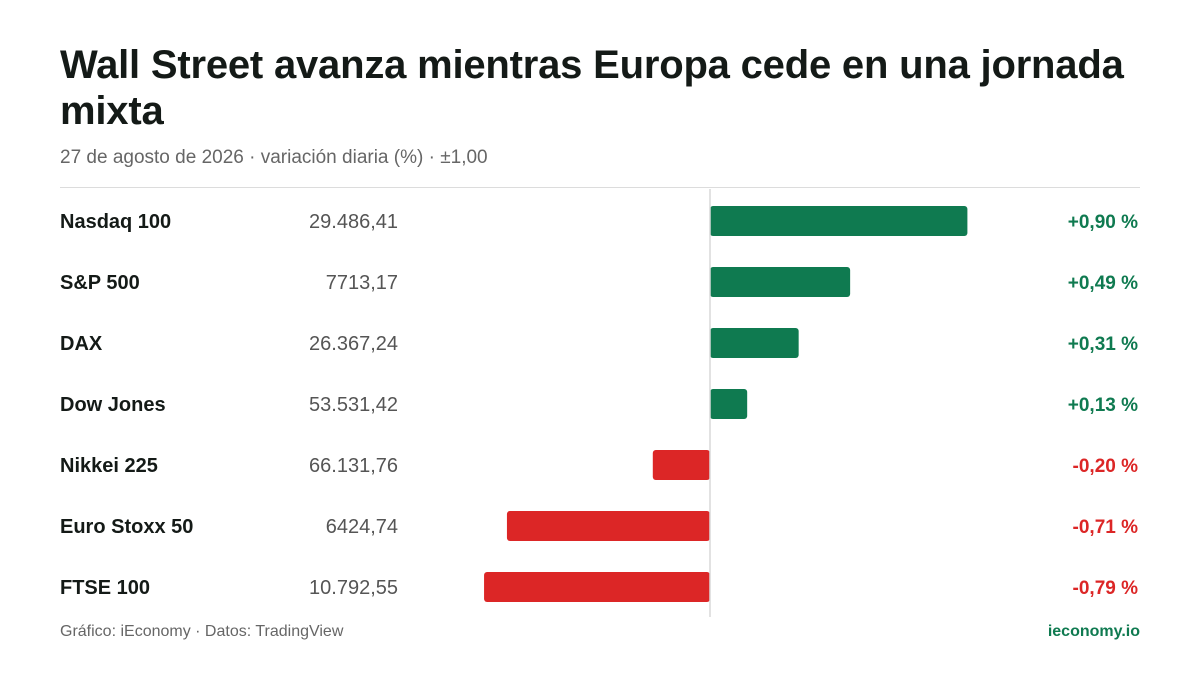  What do you see at coordinates (353, 344) in the screenshot?
I see `index-level-value: 26.367,24` at bounding box center [353, 344].